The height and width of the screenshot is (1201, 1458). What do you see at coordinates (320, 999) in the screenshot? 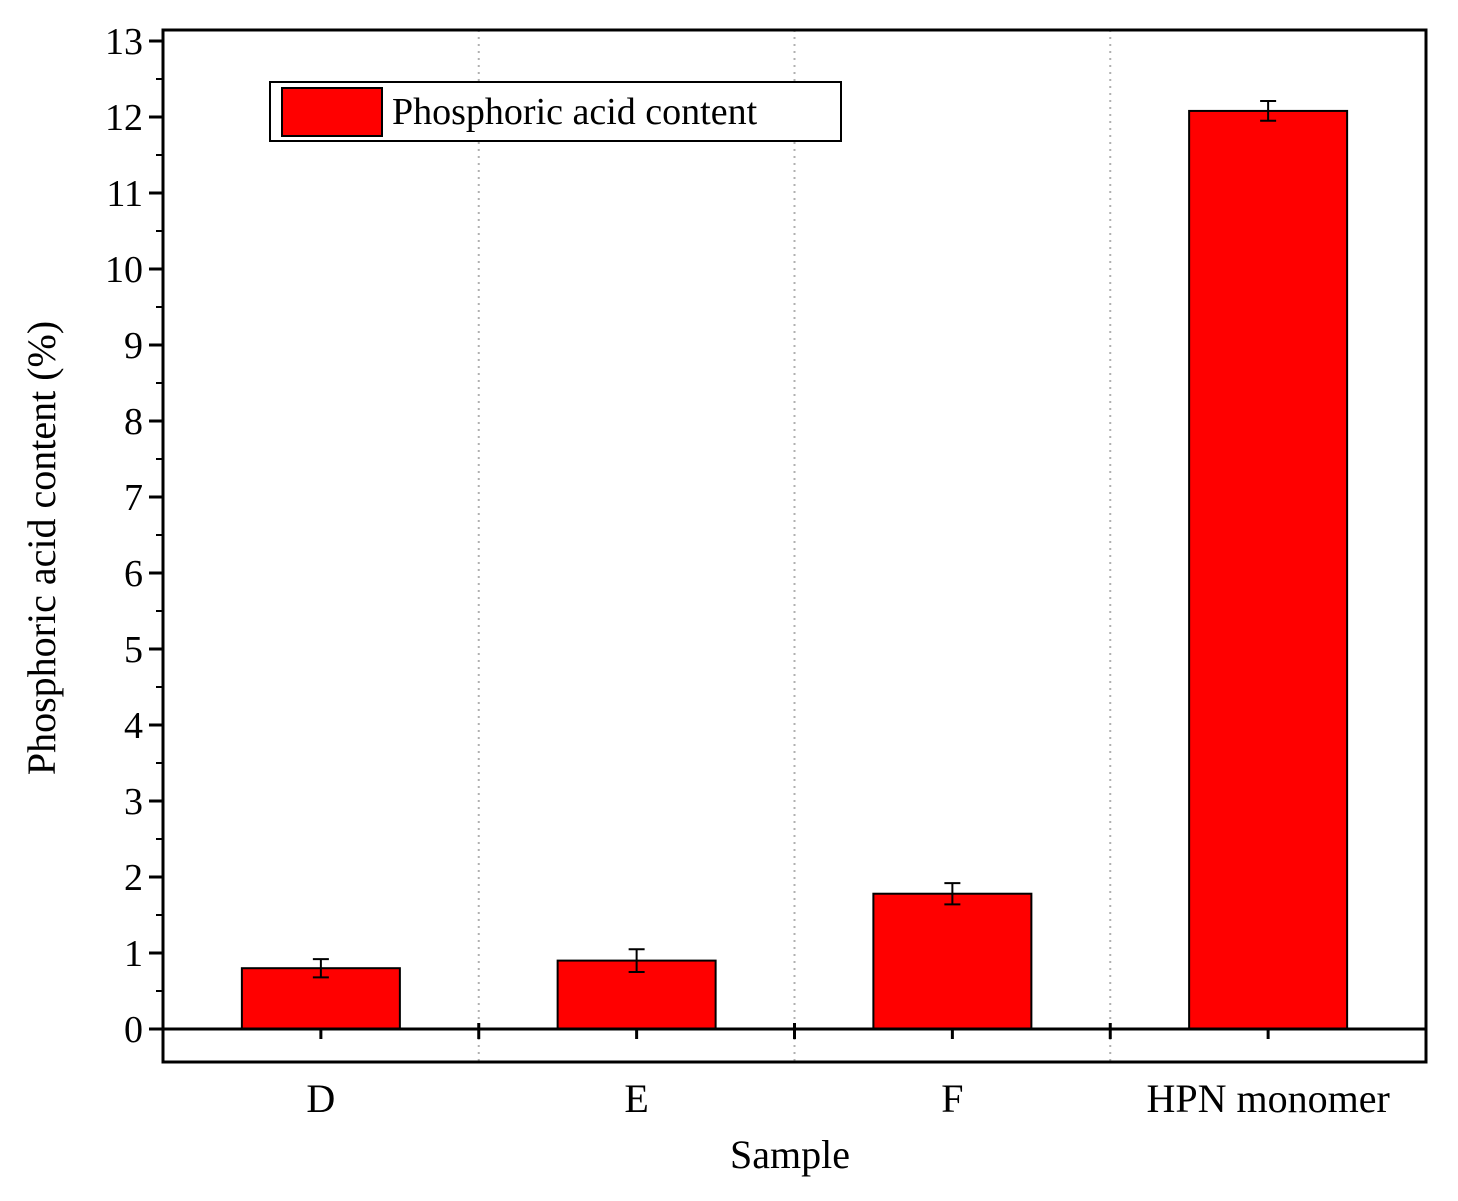
I see `bar-d` at bounding box center [320, 999].